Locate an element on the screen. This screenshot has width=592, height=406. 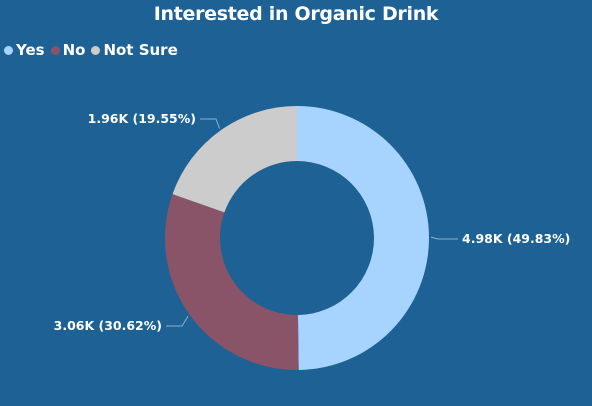
data-label-yes: 4.98K (49.83%) is located at coordinates (516, 238).